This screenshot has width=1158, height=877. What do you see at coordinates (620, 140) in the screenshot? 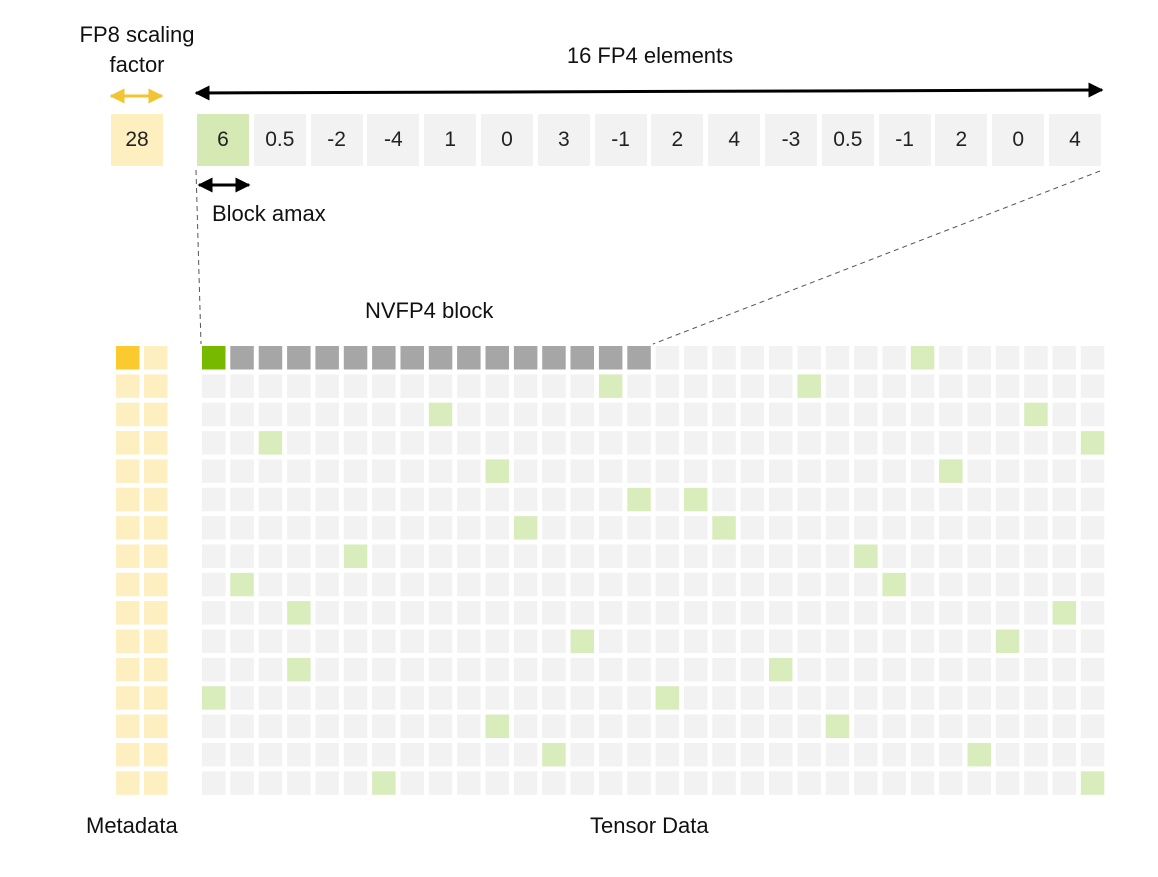
I see `fp4-value-cell: -1` at bounding box center [620, 140].